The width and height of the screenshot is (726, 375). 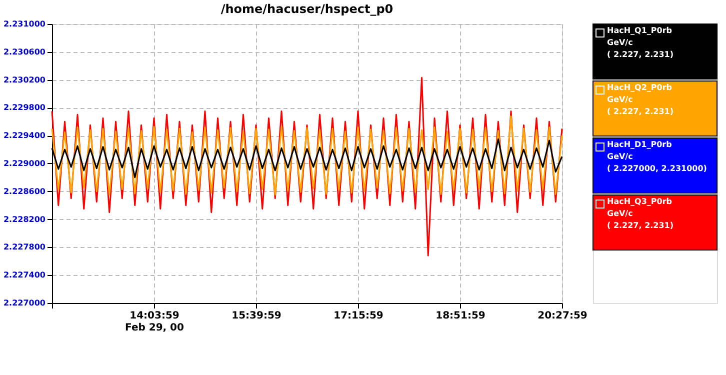 What do you see at coordinates (24, 107) in the screenshot?
I see `y-tick-label: 2.229800` at bounding box center [24, 107].